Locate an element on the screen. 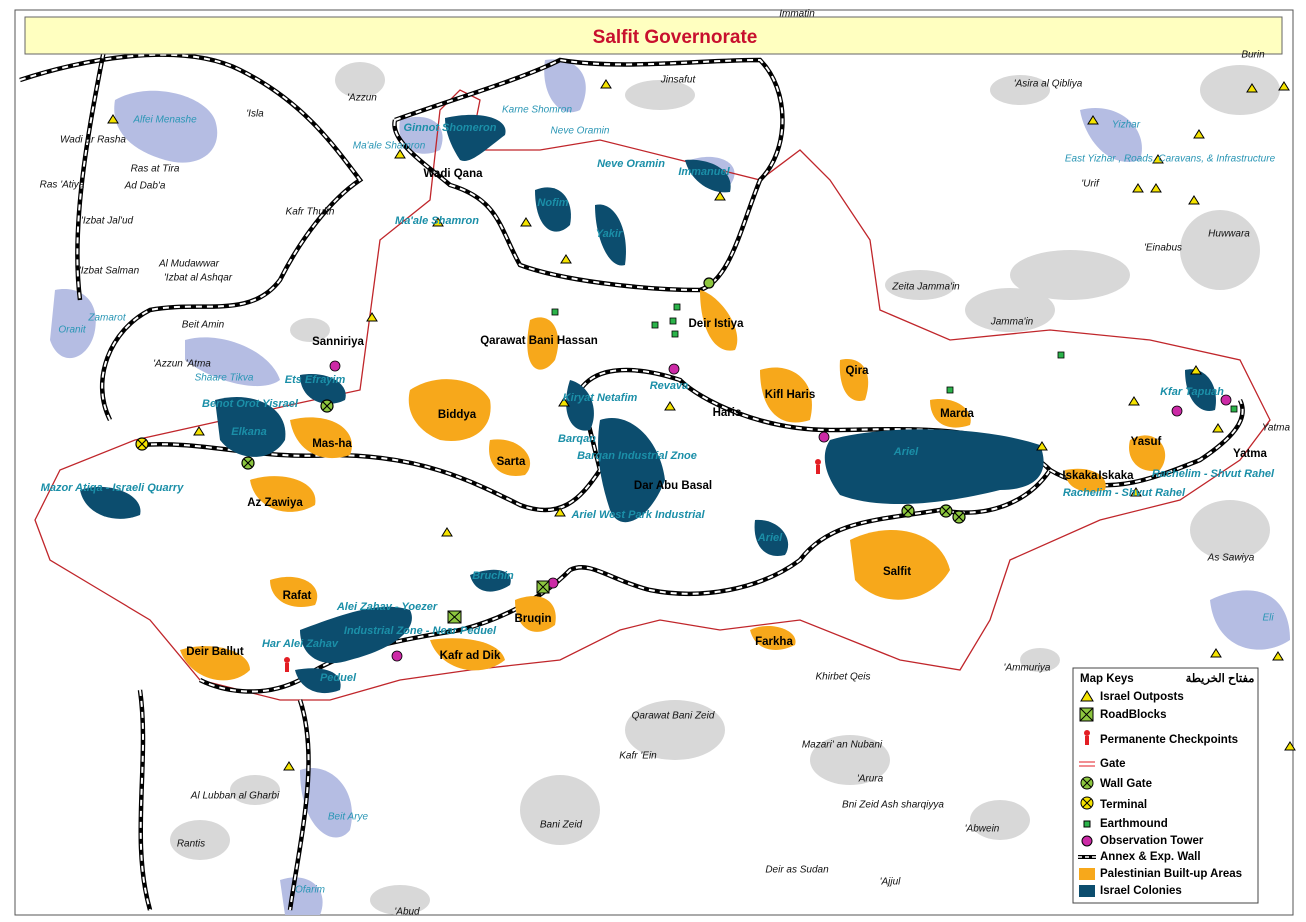  village-label: Burin is located at coordinates (1253, 55).